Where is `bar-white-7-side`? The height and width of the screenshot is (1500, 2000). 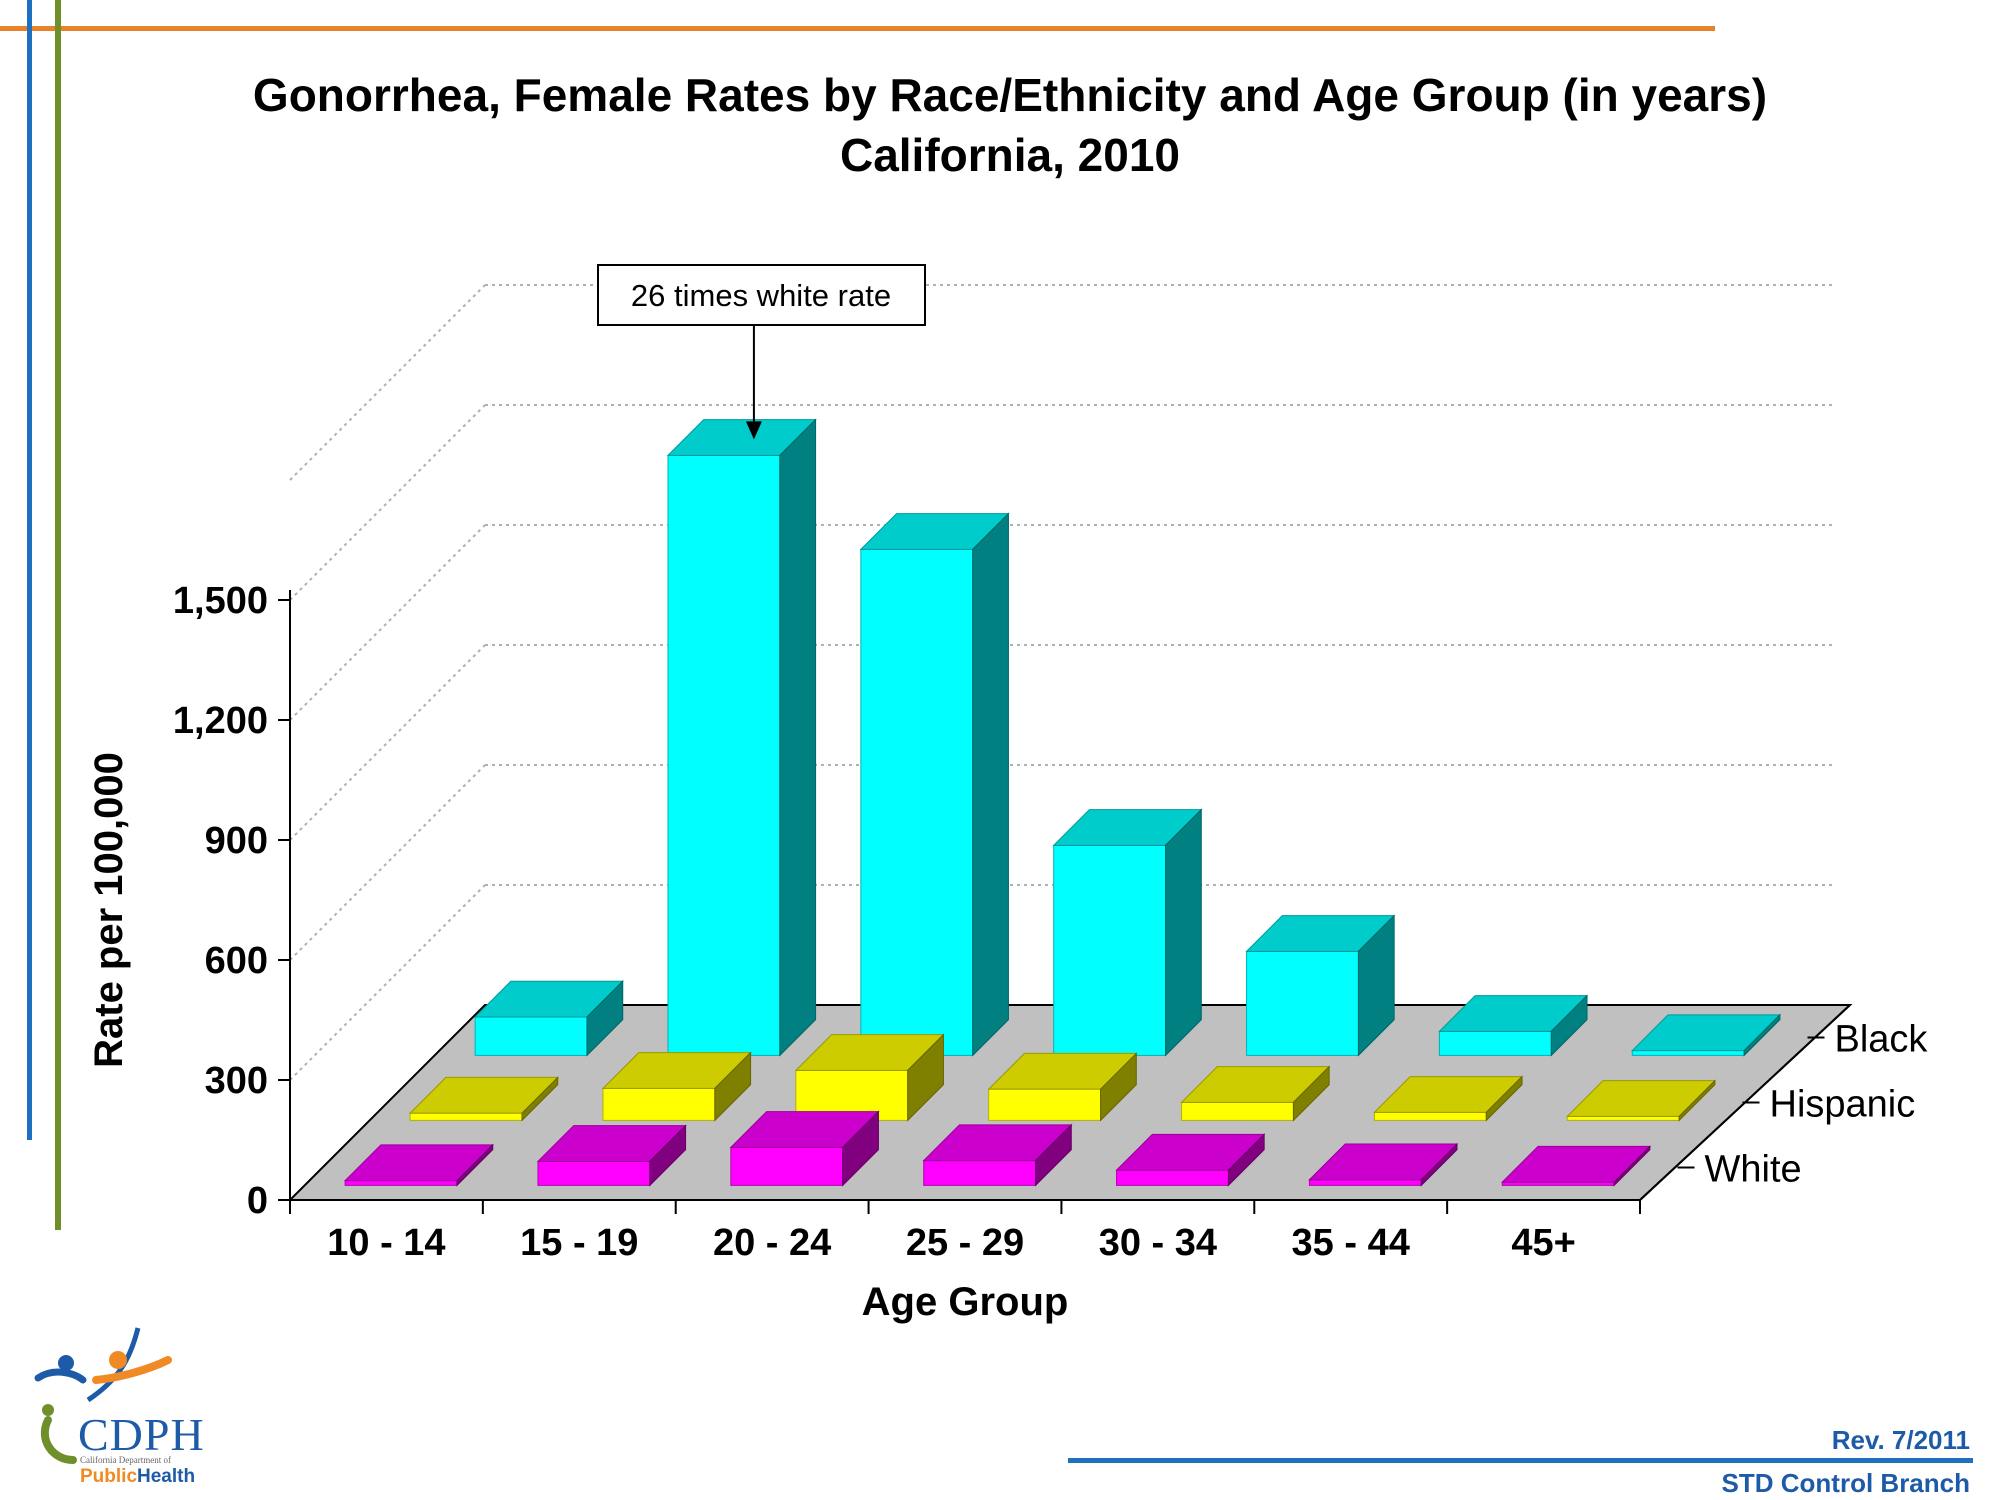 bar-white-7-side is located at coordinates (1632, 1166).